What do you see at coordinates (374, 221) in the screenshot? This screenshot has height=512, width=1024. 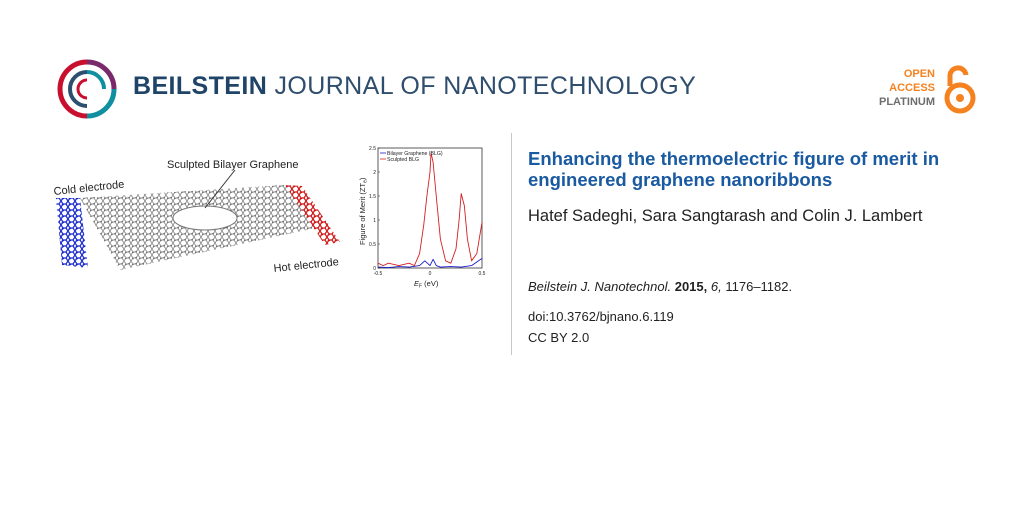 I see `y-tick-label: 1` at bounding box center [374, 221].